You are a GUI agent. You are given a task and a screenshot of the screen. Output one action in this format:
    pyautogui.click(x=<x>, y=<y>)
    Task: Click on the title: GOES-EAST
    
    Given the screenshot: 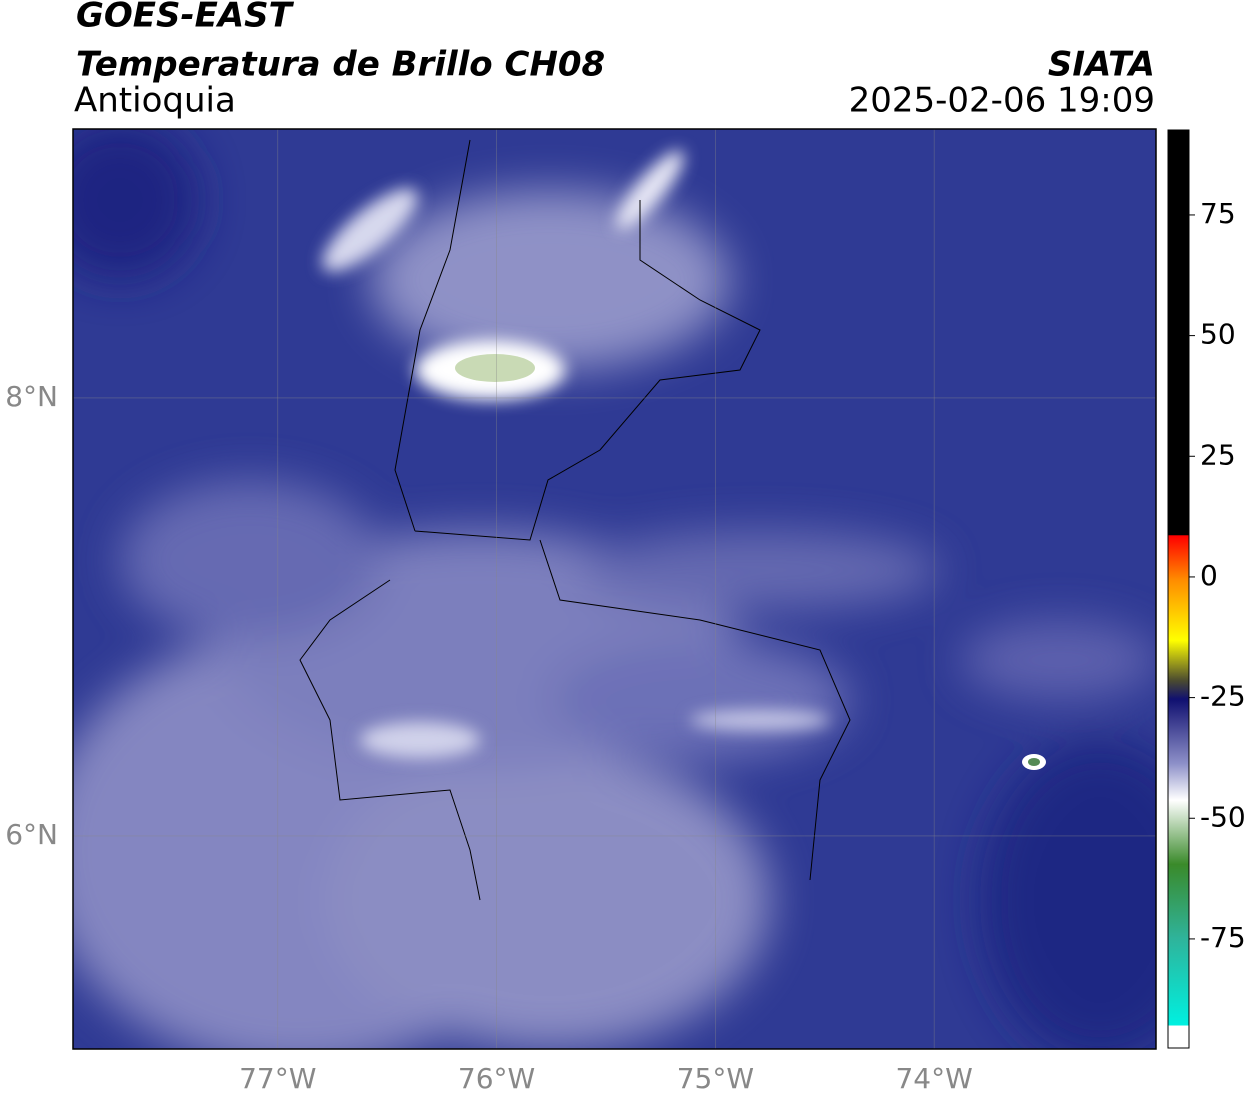 What is the action you would take?
    pyautogui.click(x=185, y=18)
    